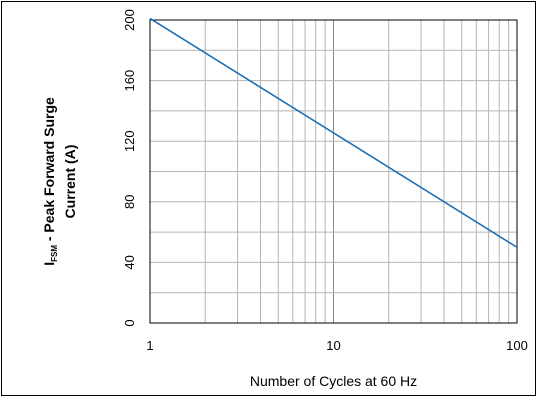 The height and width of the screenshot is (399, 539). What do you see at coordinates (129, 20) in the screenshot?
I see `y-tick-label: 200` at bounding box center [129, 20].